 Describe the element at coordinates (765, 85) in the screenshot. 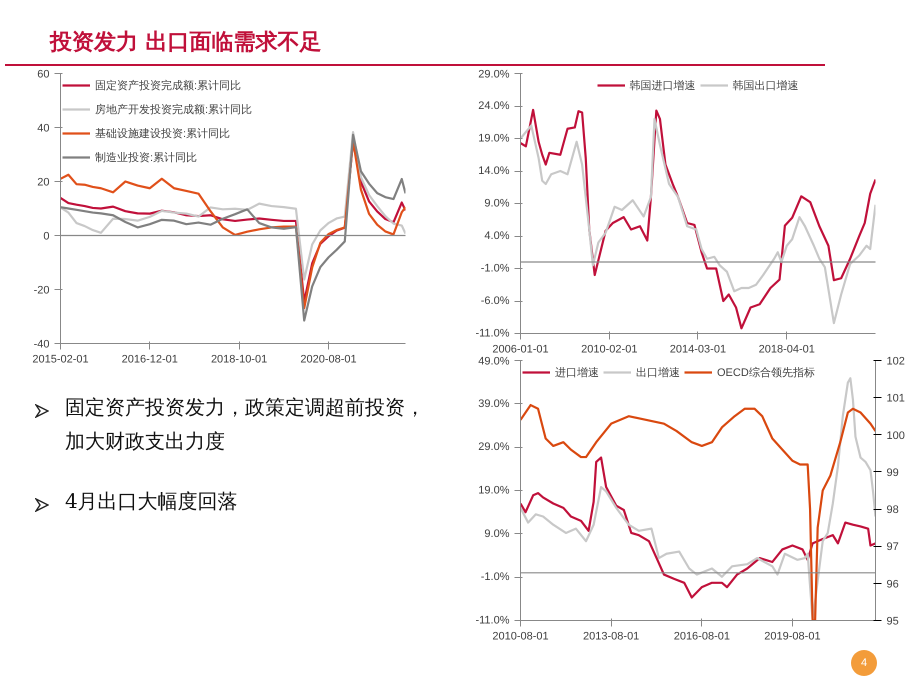

I see `legend-label: 韩国出口增速` at that location.